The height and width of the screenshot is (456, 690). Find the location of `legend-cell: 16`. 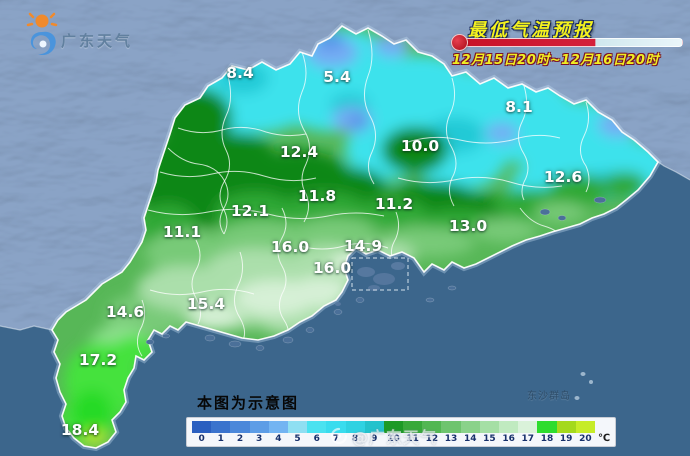

legend-cell: 16 is located at coordinates (509, 432).